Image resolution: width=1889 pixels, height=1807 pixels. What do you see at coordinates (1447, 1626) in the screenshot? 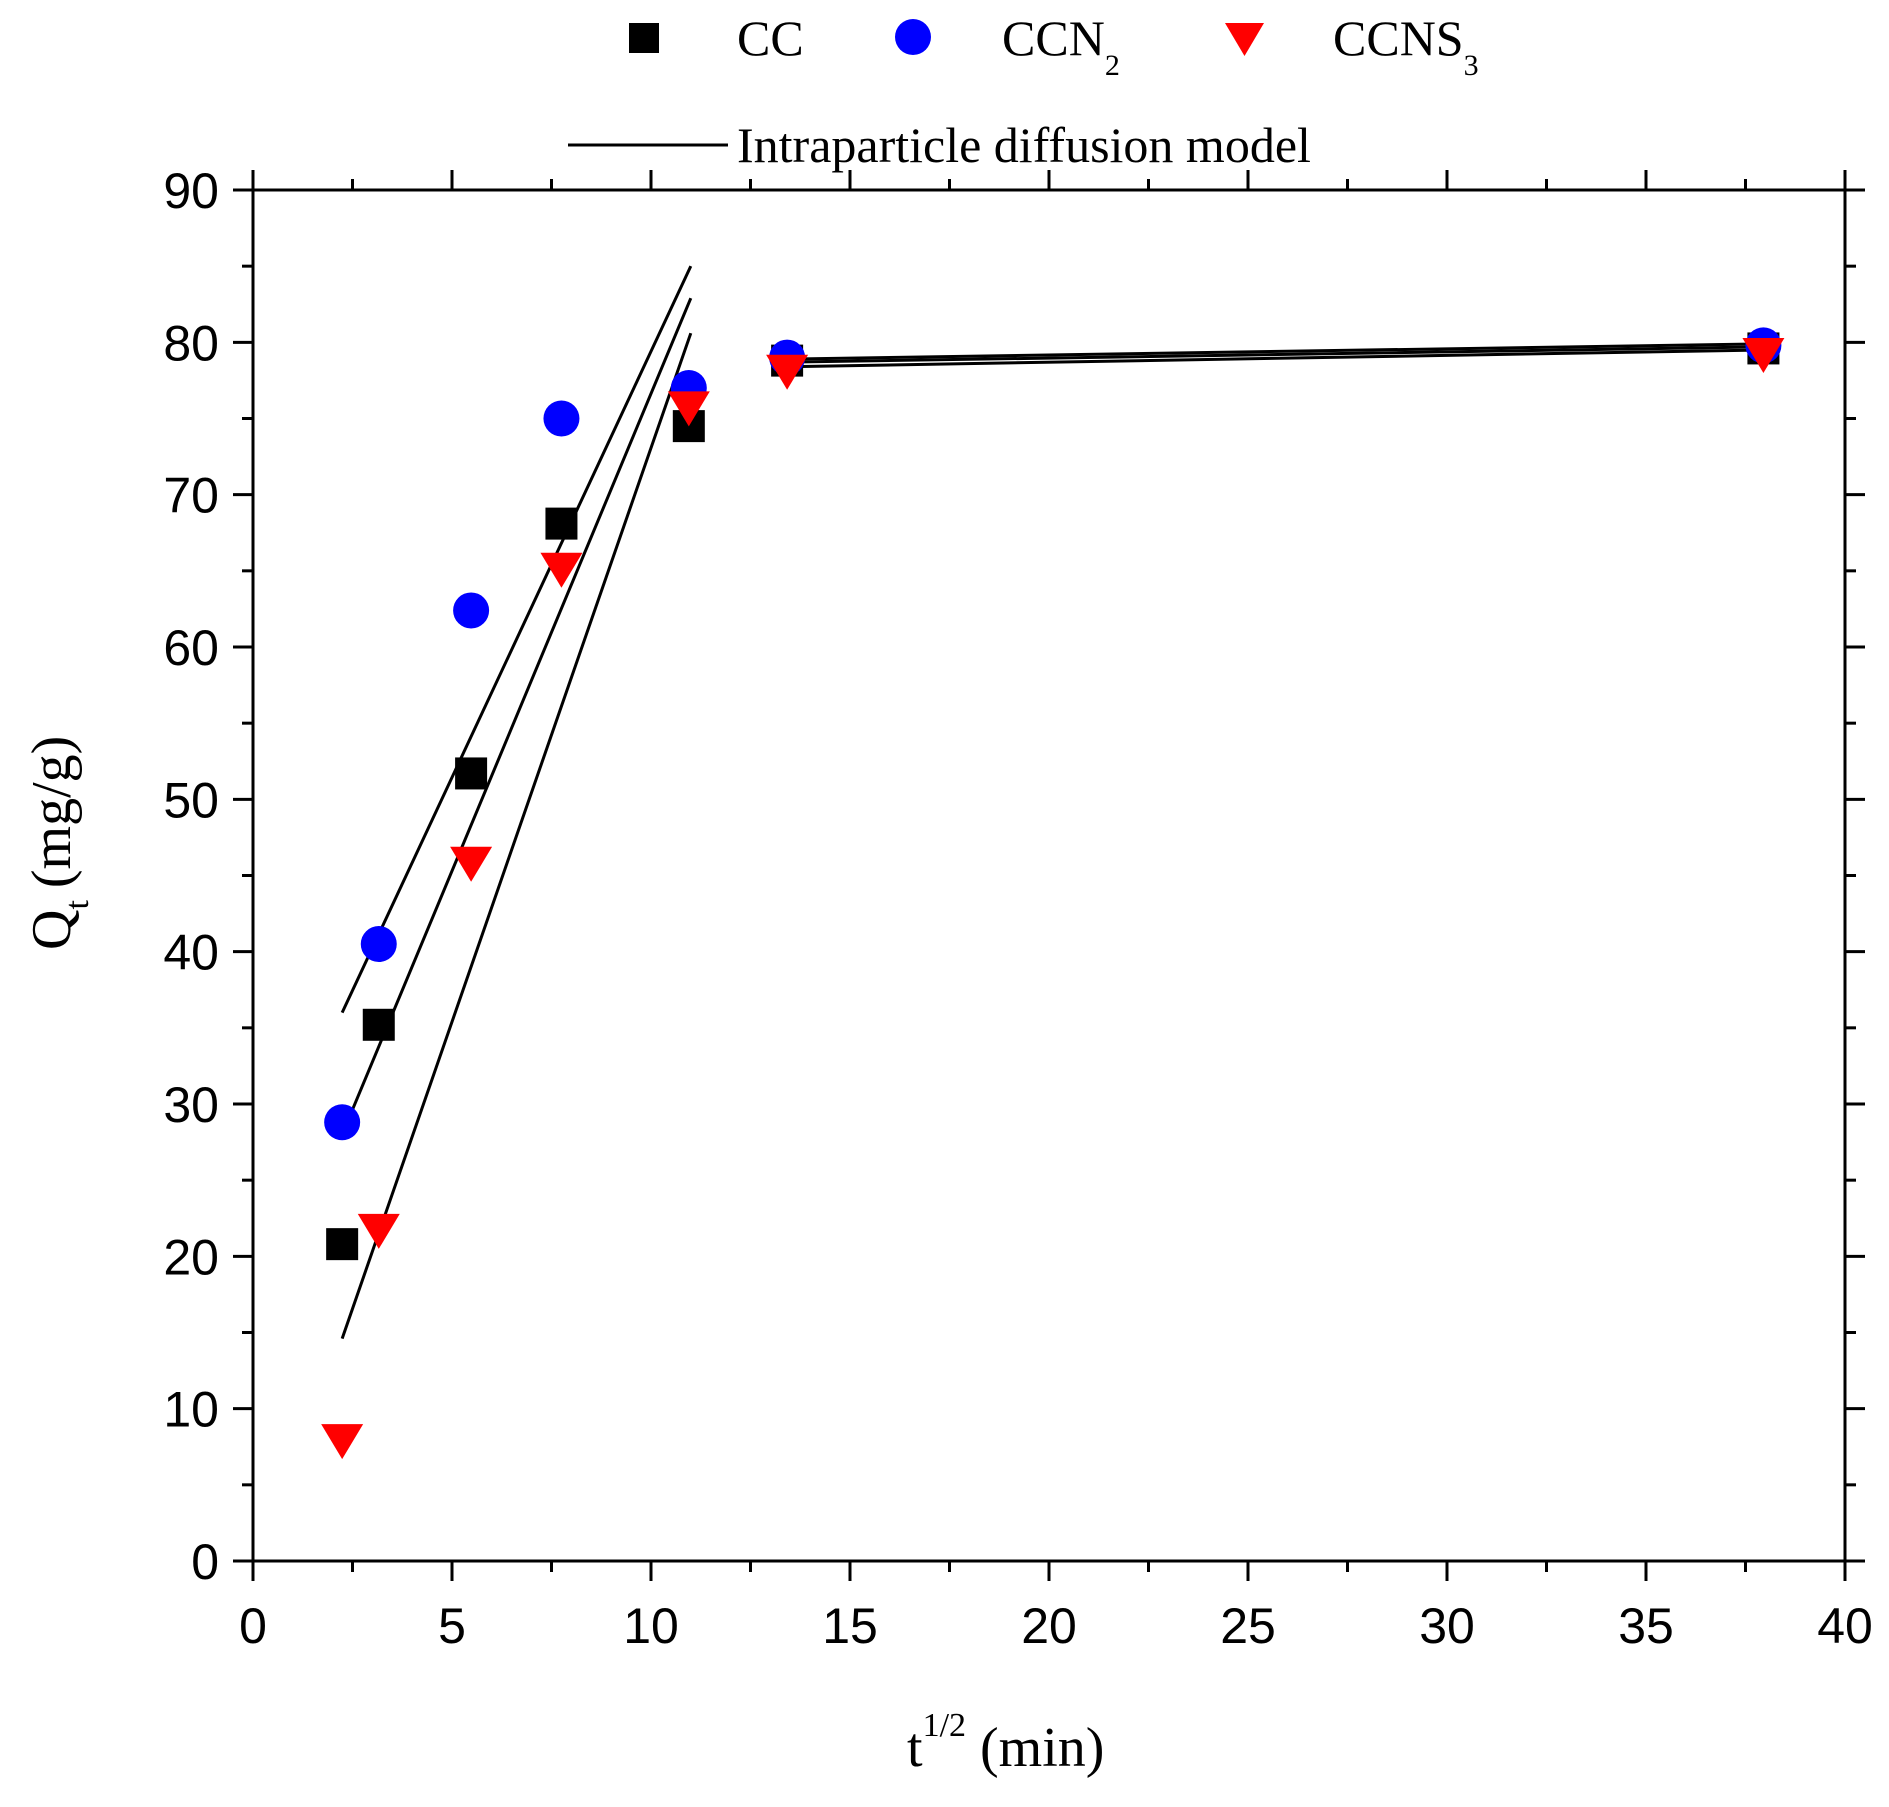
I see `x-tick-label: 30` at bounding box center [1447, 1626].